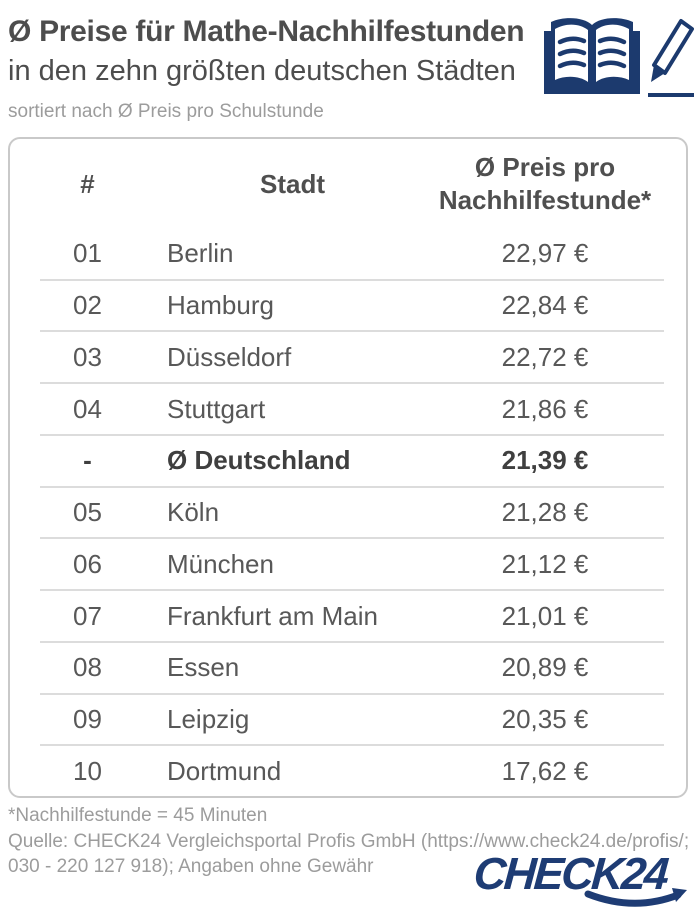 The height and width of the screenshot is (917, 696). Describe the element at coordinates (545, 200) in the screenshot. I see `column-header-price-line2: Nachhilfestunde*` at that location.